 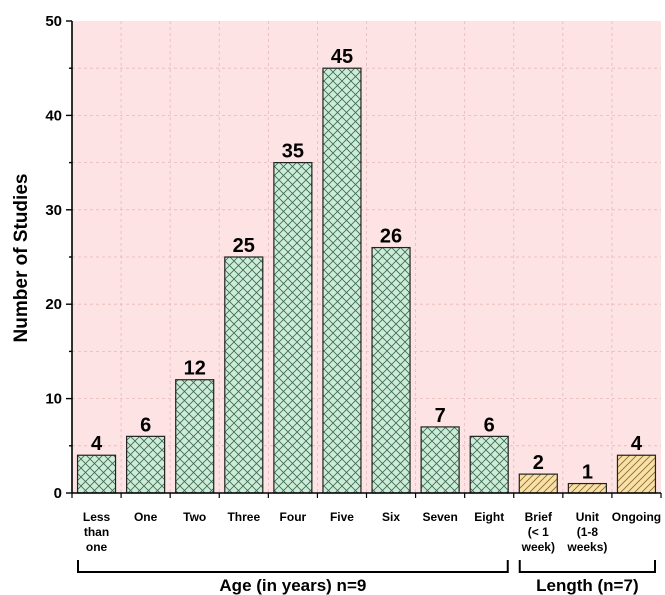 What do you see at coordinates (489, 517) in the screenshot?
I see `category-label: Eight` at bounding box center [489, 517].